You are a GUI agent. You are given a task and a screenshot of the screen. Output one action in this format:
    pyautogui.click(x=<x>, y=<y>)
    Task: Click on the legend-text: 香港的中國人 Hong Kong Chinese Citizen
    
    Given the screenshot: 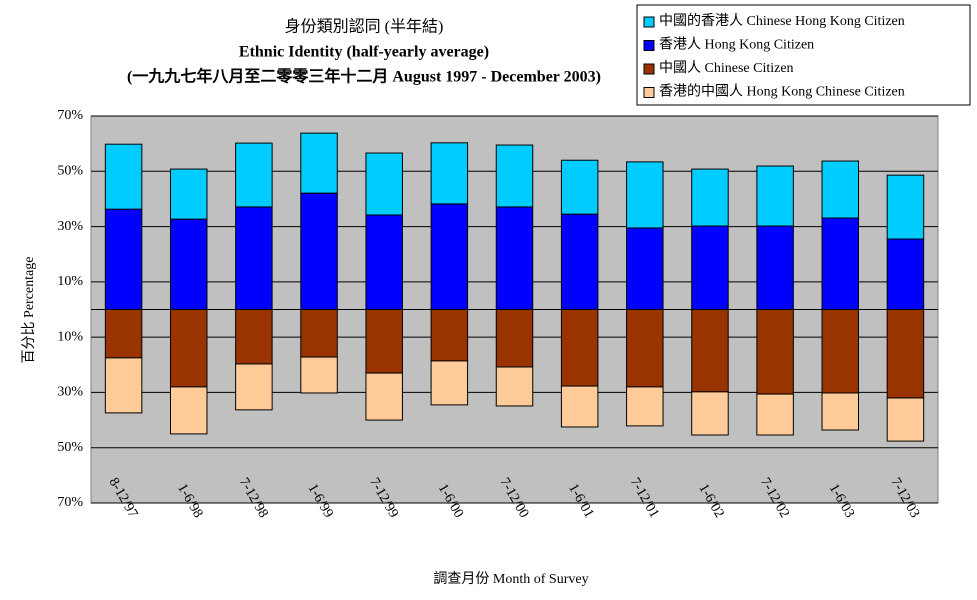 What is the action you would take?
    pyautogui.click(x=782, y=92)
    